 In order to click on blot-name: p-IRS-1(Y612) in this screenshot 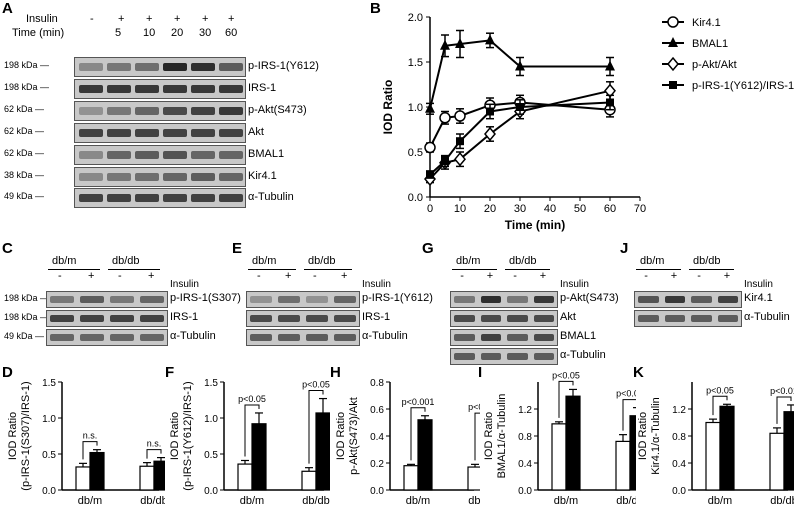, I will do `click(283, 66)`.